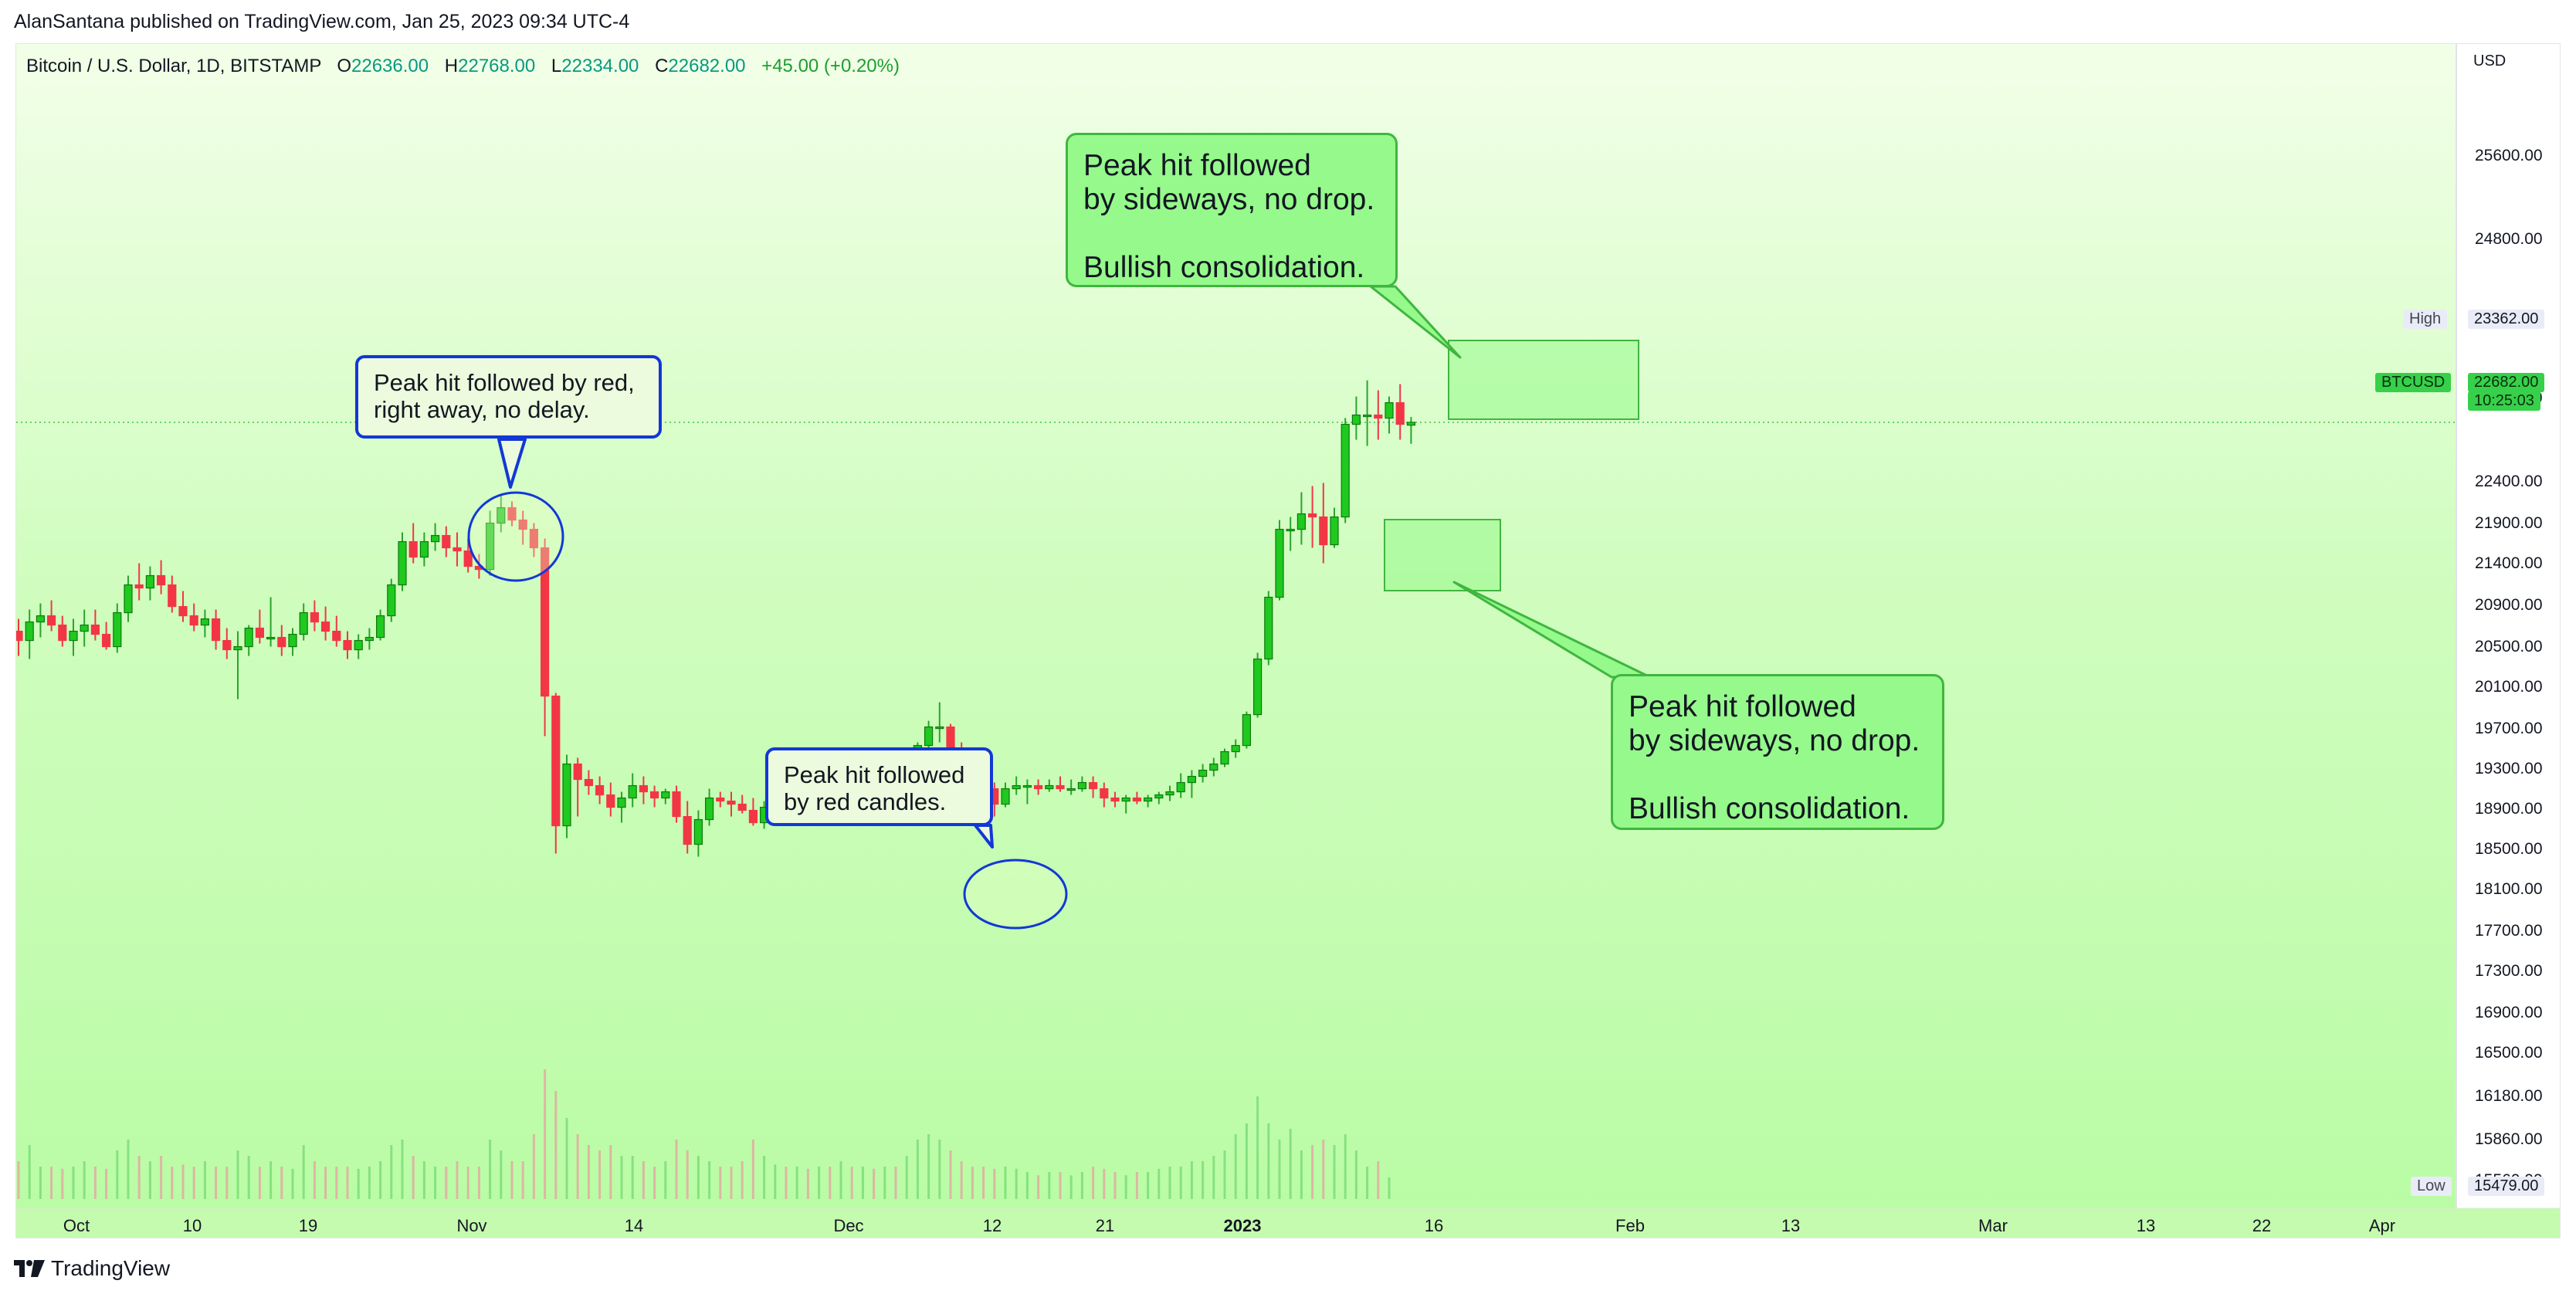 This screenshot has height=1294, width=2576. What do you see at coordinates (830, 66) in the screenshot?
I see `legend-change: +45.00 (+0.20%)` at bounding box center [830, 66].